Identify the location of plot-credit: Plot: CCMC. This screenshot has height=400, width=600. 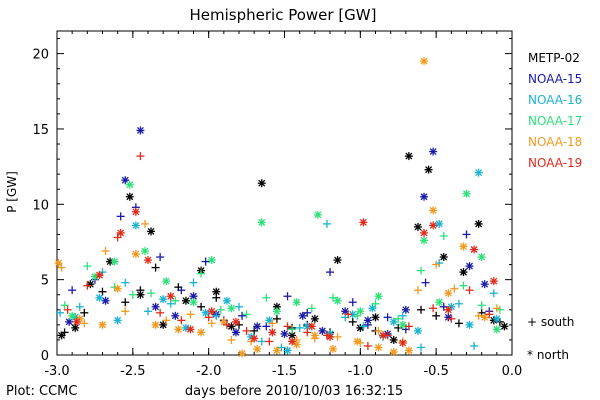
(41, 391).